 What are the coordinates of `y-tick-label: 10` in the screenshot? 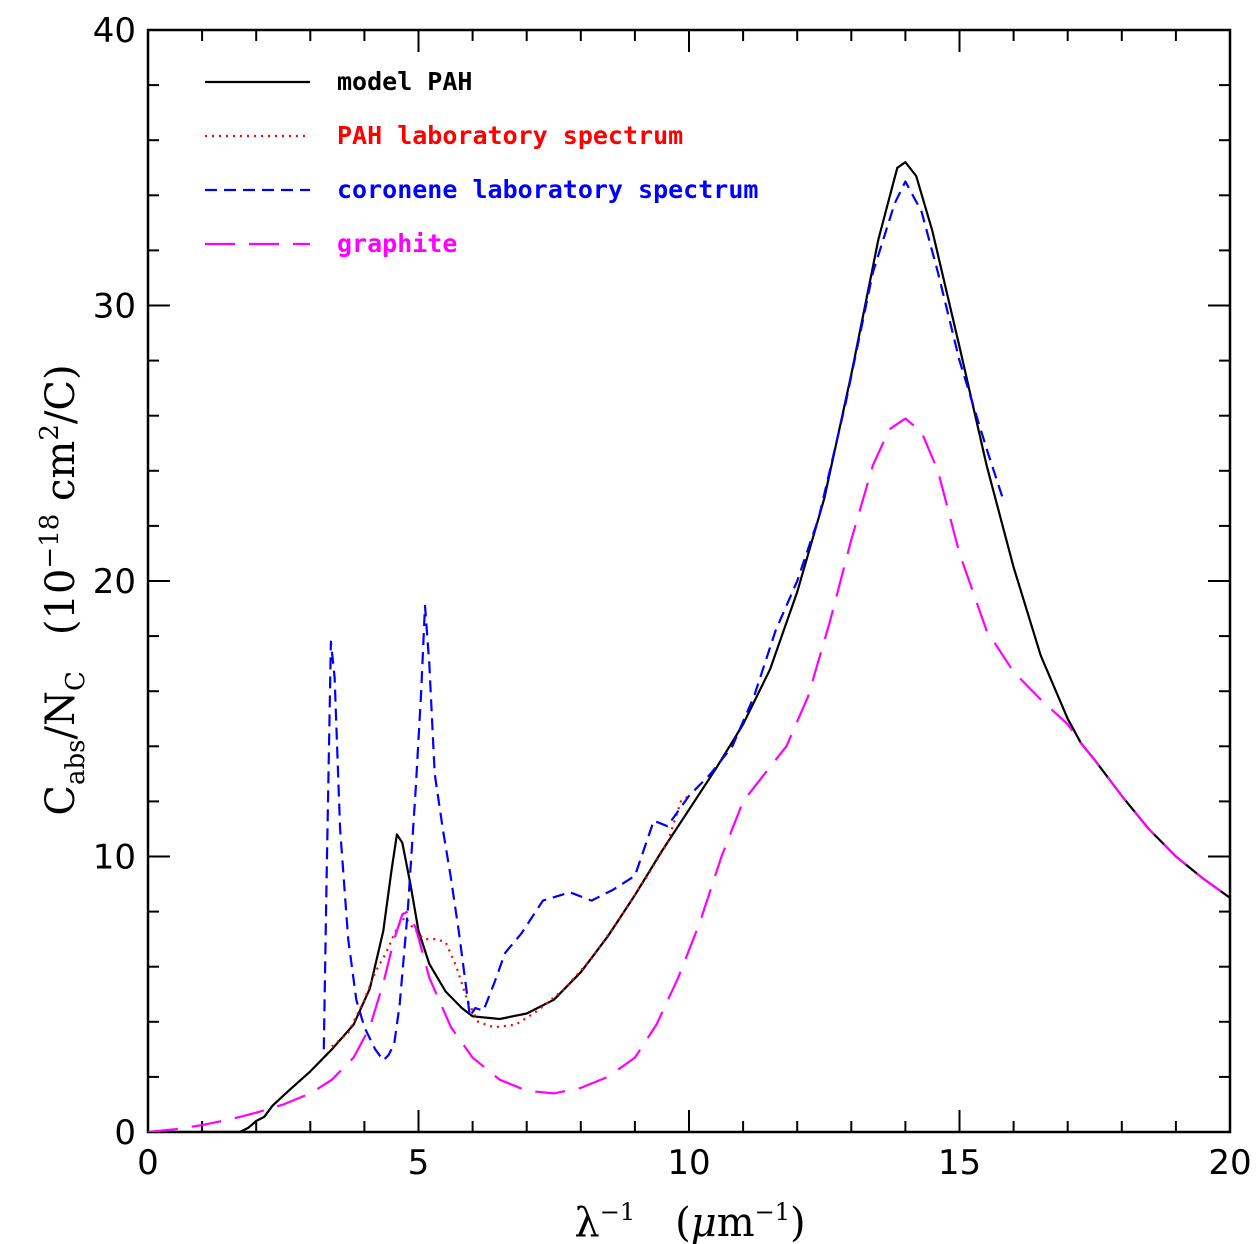 It's located at (114, 858).